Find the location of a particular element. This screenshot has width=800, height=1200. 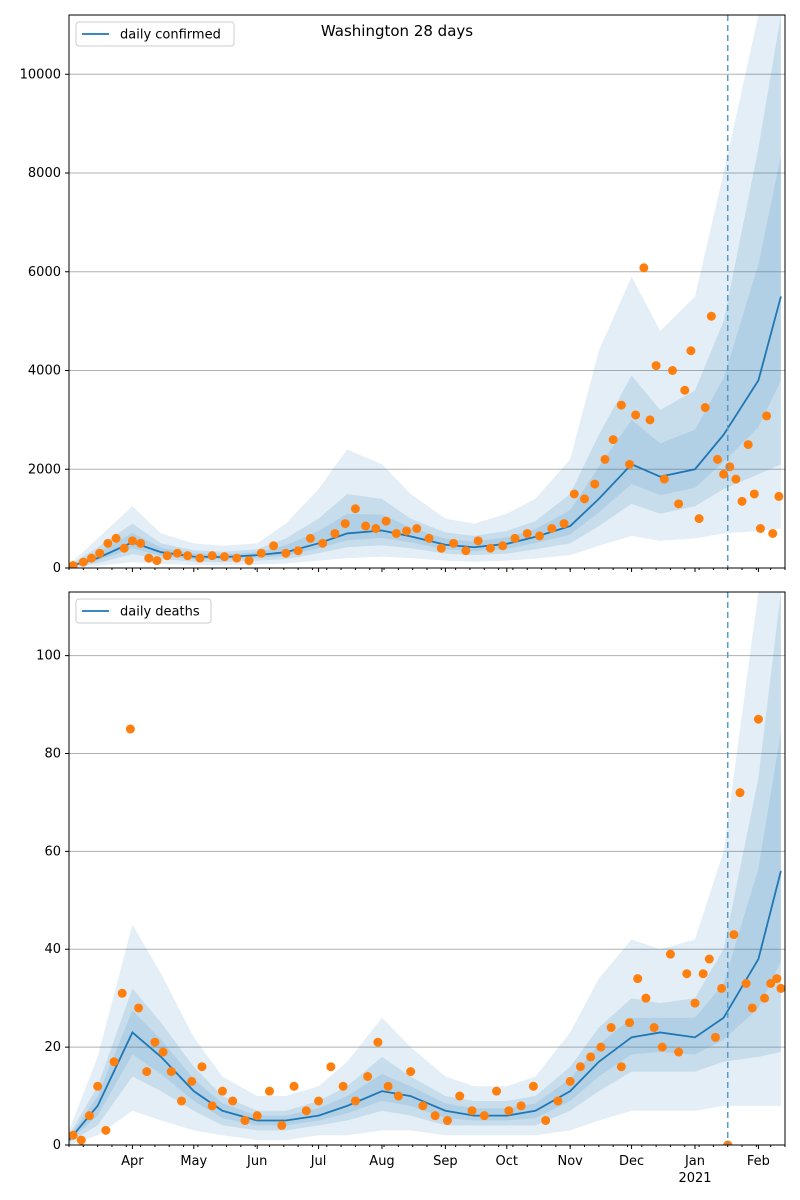

x-tick-label: Jul is located at coordinates (318, 1161).